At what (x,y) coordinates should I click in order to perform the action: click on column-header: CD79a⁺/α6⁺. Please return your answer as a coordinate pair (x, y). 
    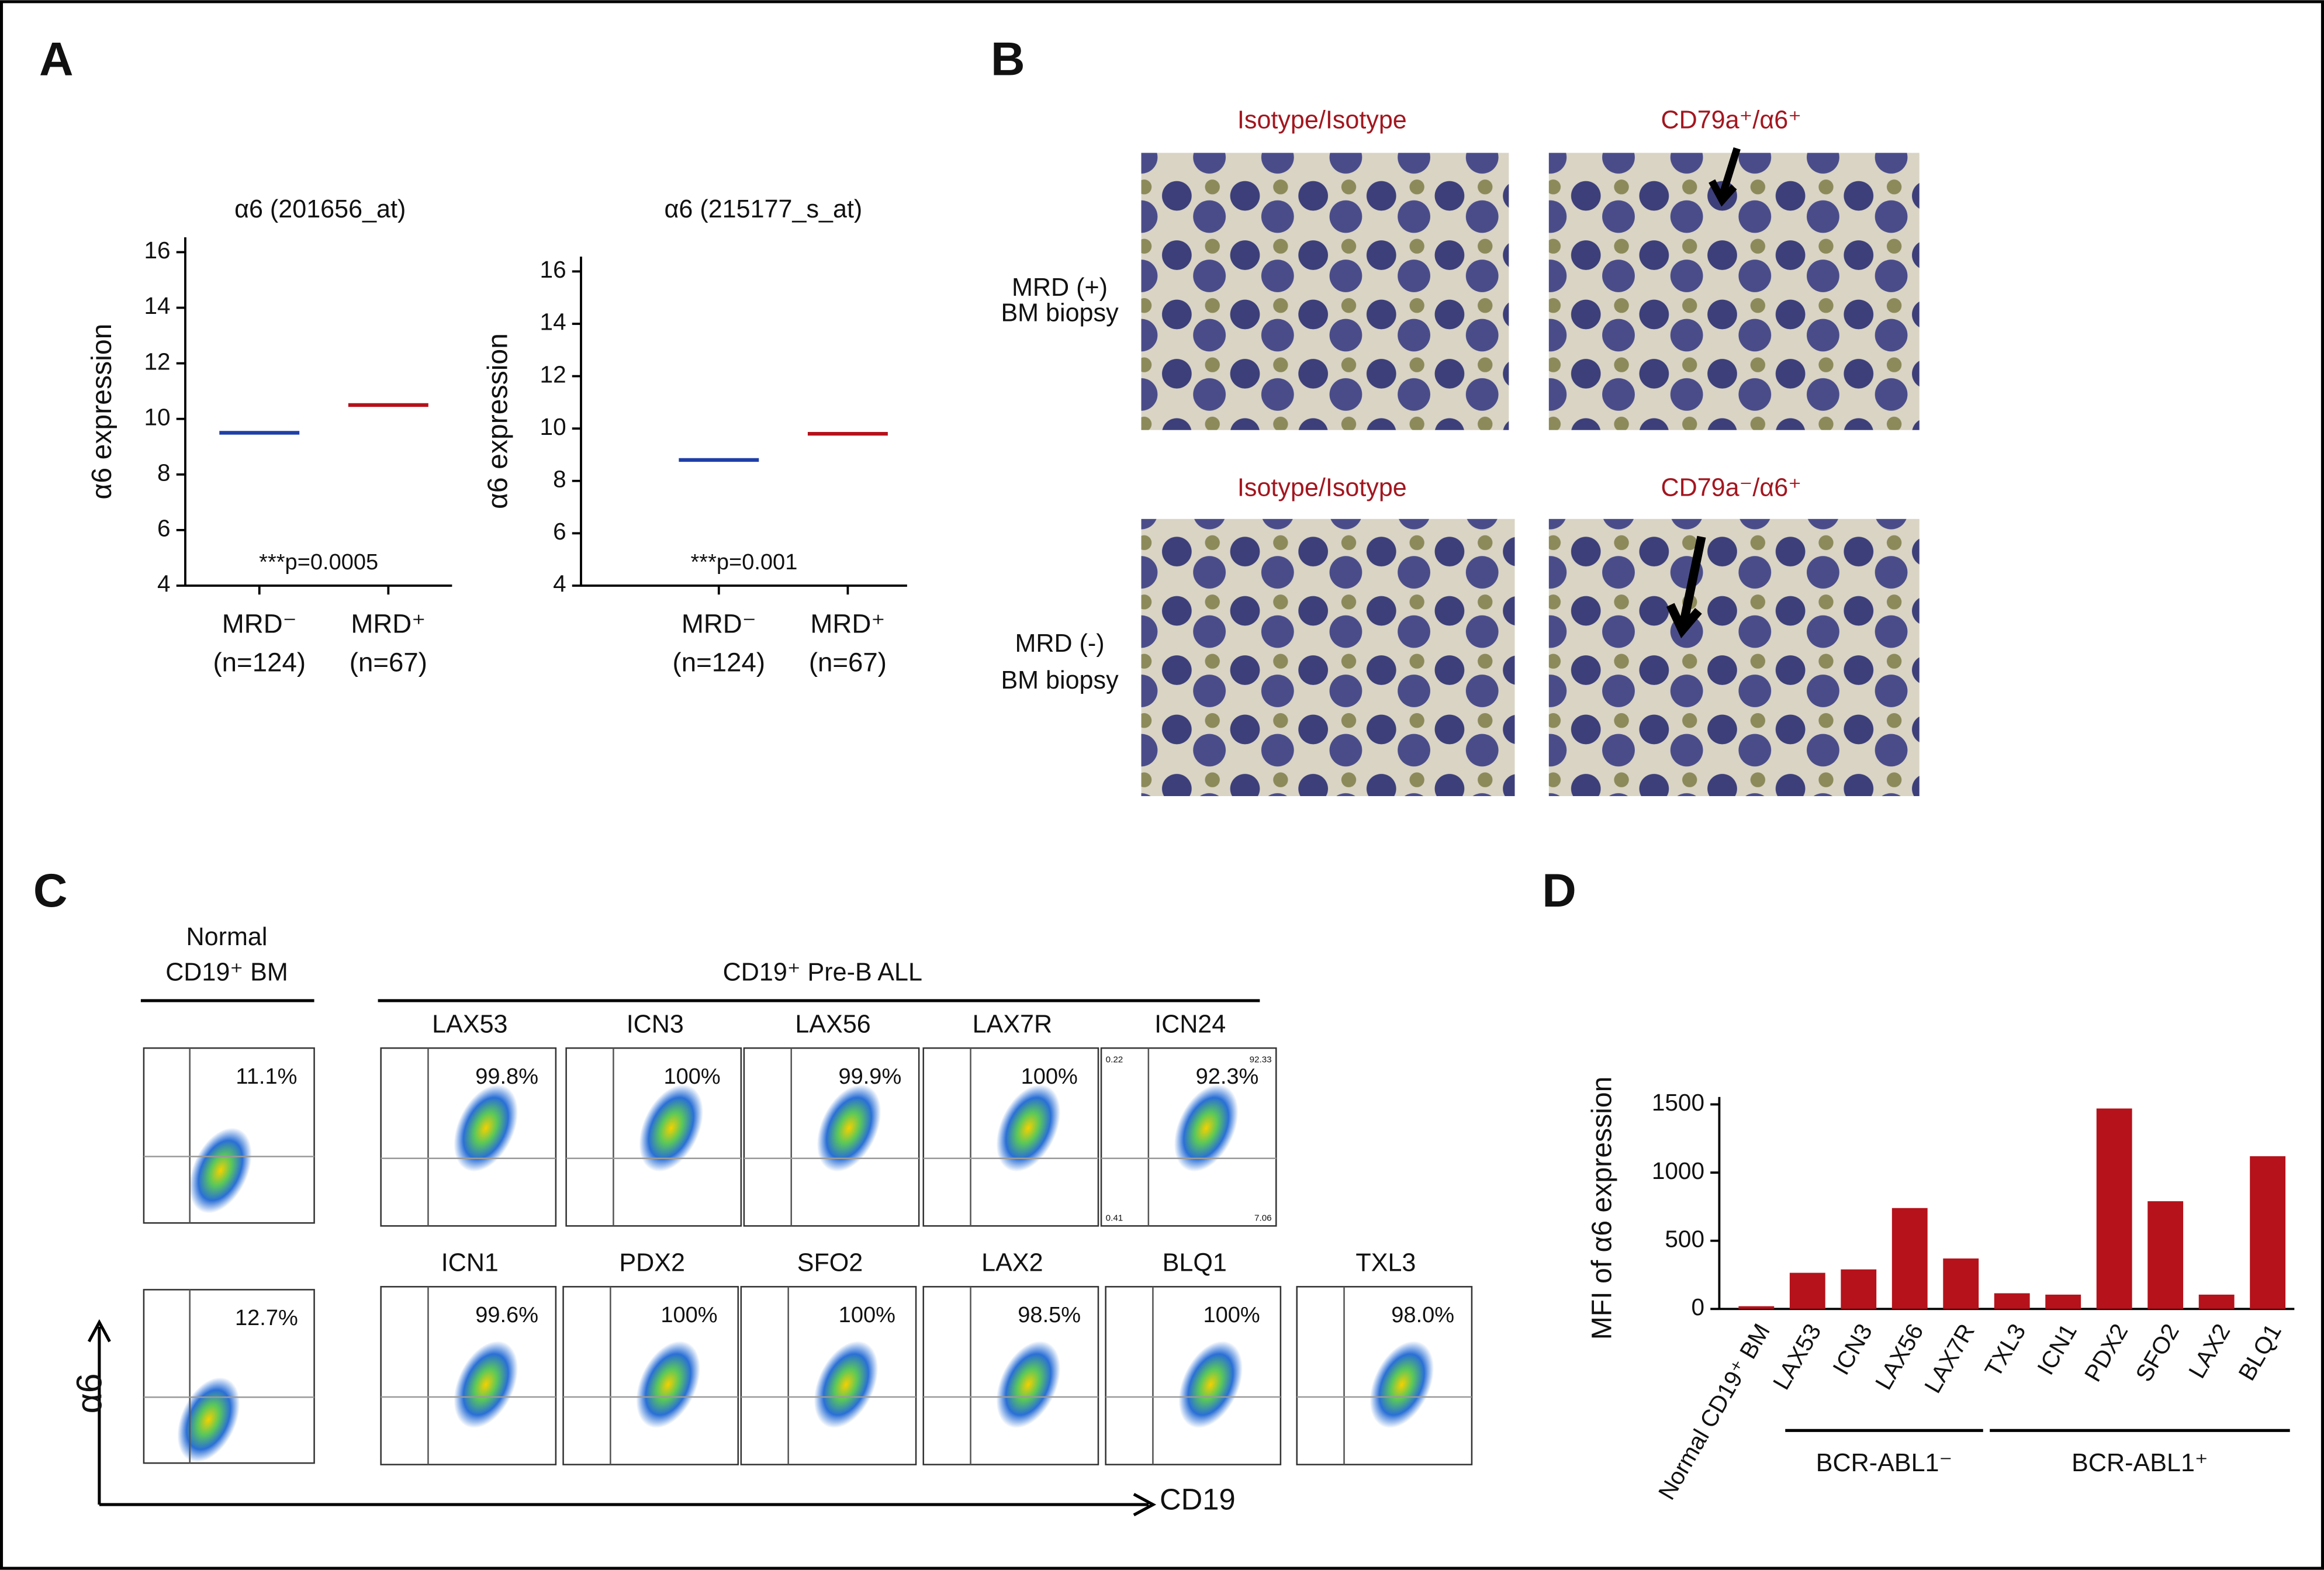
    Looking at the image, I should click on (1731, 120).